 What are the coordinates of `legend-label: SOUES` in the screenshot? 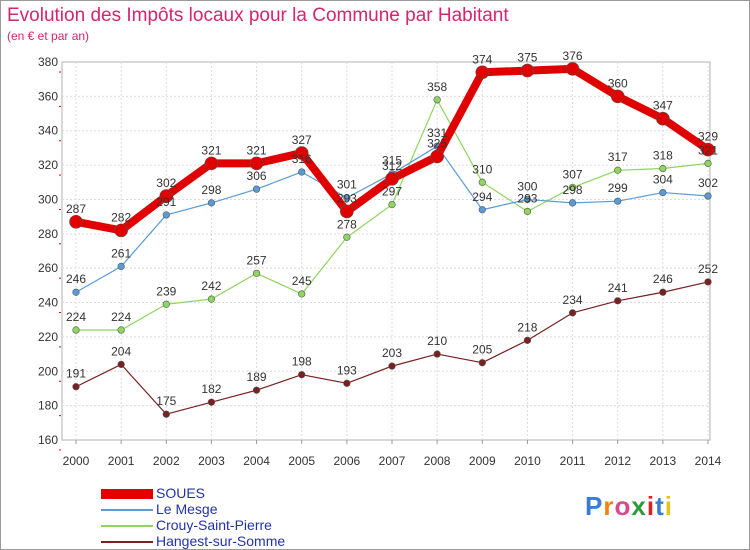 It's located at (181, 493).